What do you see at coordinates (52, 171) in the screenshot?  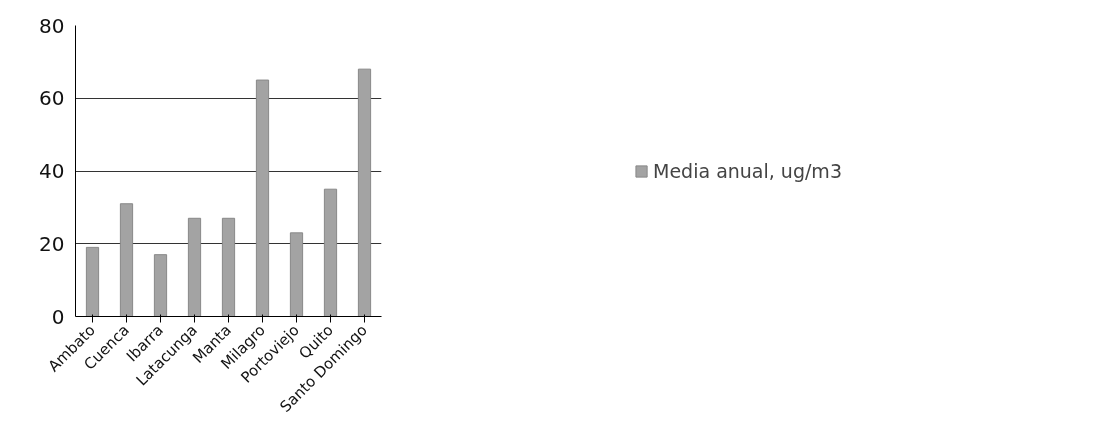 I see `y-tick-label: 40` at bounding box center [52, 171].